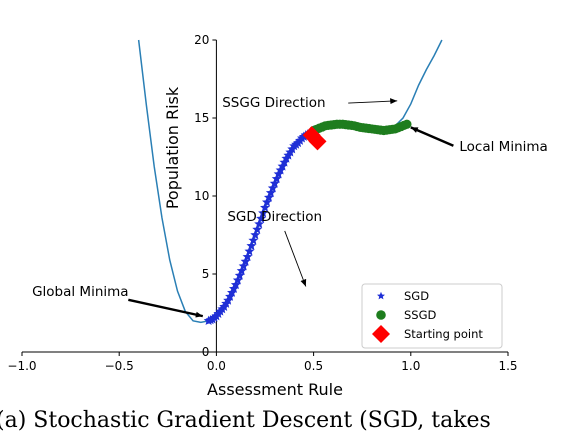 Image resolution: width=564 pixels, height=433 pixels. What do you see at coordinates (381, 334) in the screenshot?
I see `legend-starting-point-marker` at bounding box center [381, 334].